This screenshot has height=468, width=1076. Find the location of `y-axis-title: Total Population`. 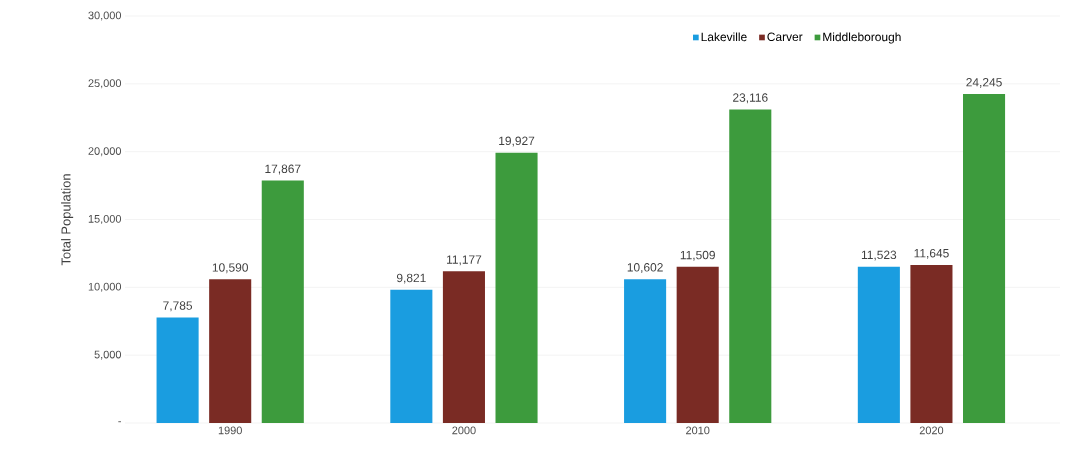

y-axis-title: Total Population is located at coordinates (67, 220).